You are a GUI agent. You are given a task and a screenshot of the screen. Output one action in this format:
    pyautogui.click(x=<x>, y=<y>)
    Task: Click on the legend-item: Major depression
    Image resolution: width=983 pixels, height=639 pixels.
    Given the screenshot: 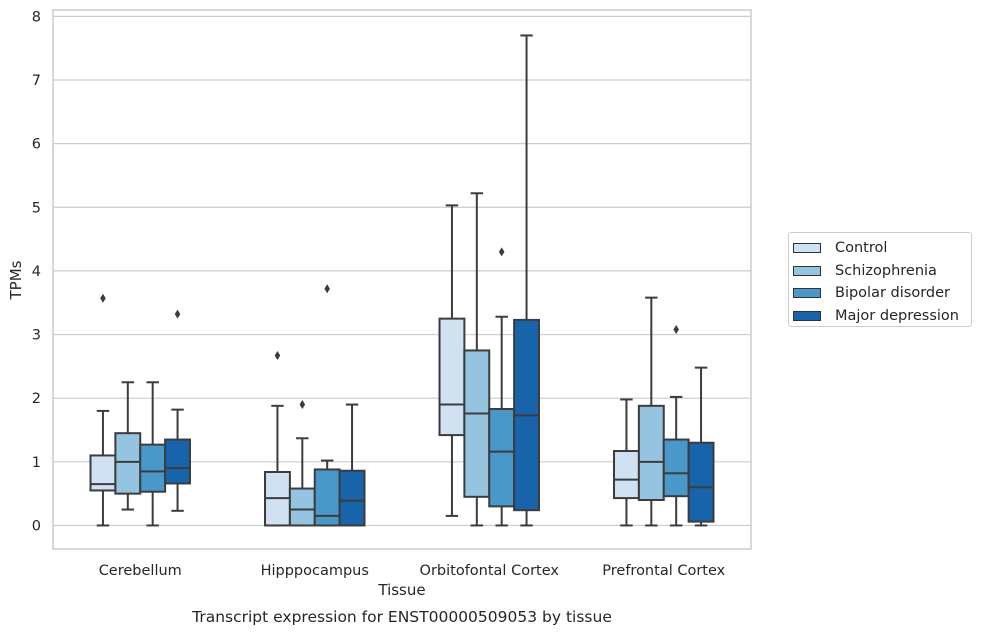 What is the action you would take?
    pyautogui.click(x=882, y=316)
    